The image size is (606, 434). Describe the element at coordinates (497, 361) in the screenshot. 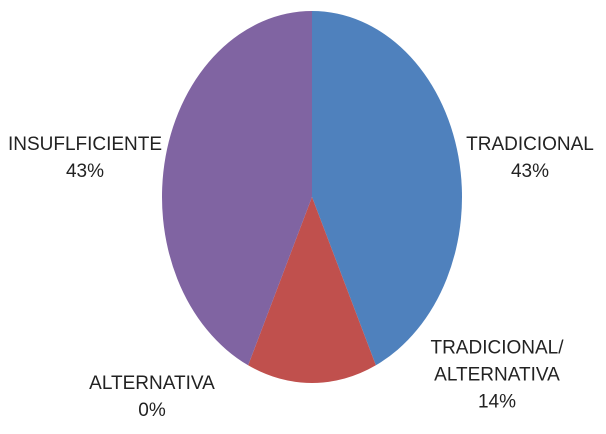

I see `category-label: TRADICIONAL/ ALTERNATIVA` at that location.